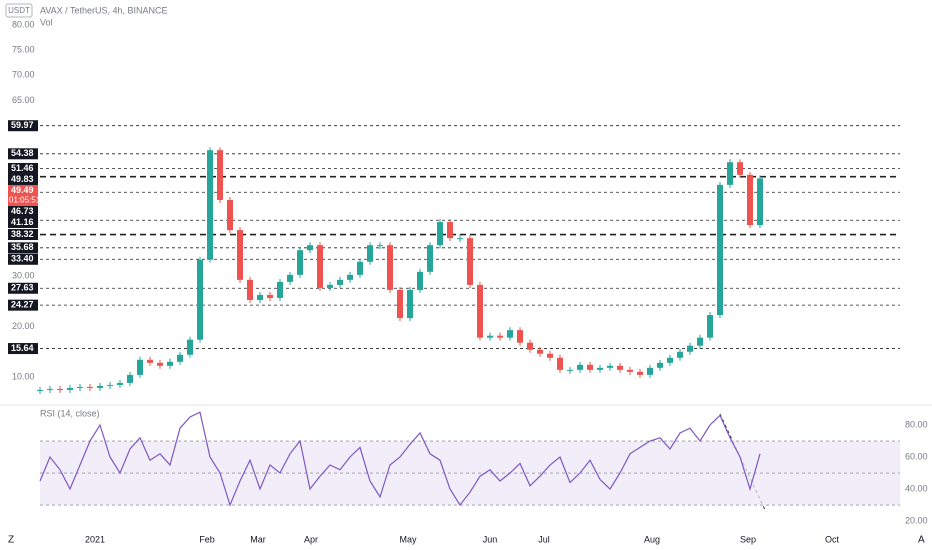 This screenshot has height=550, width=932. Describe the element at coordinates (916, 424) in the screenshot. I see `rsi-tick-label: 80.00` at that location.